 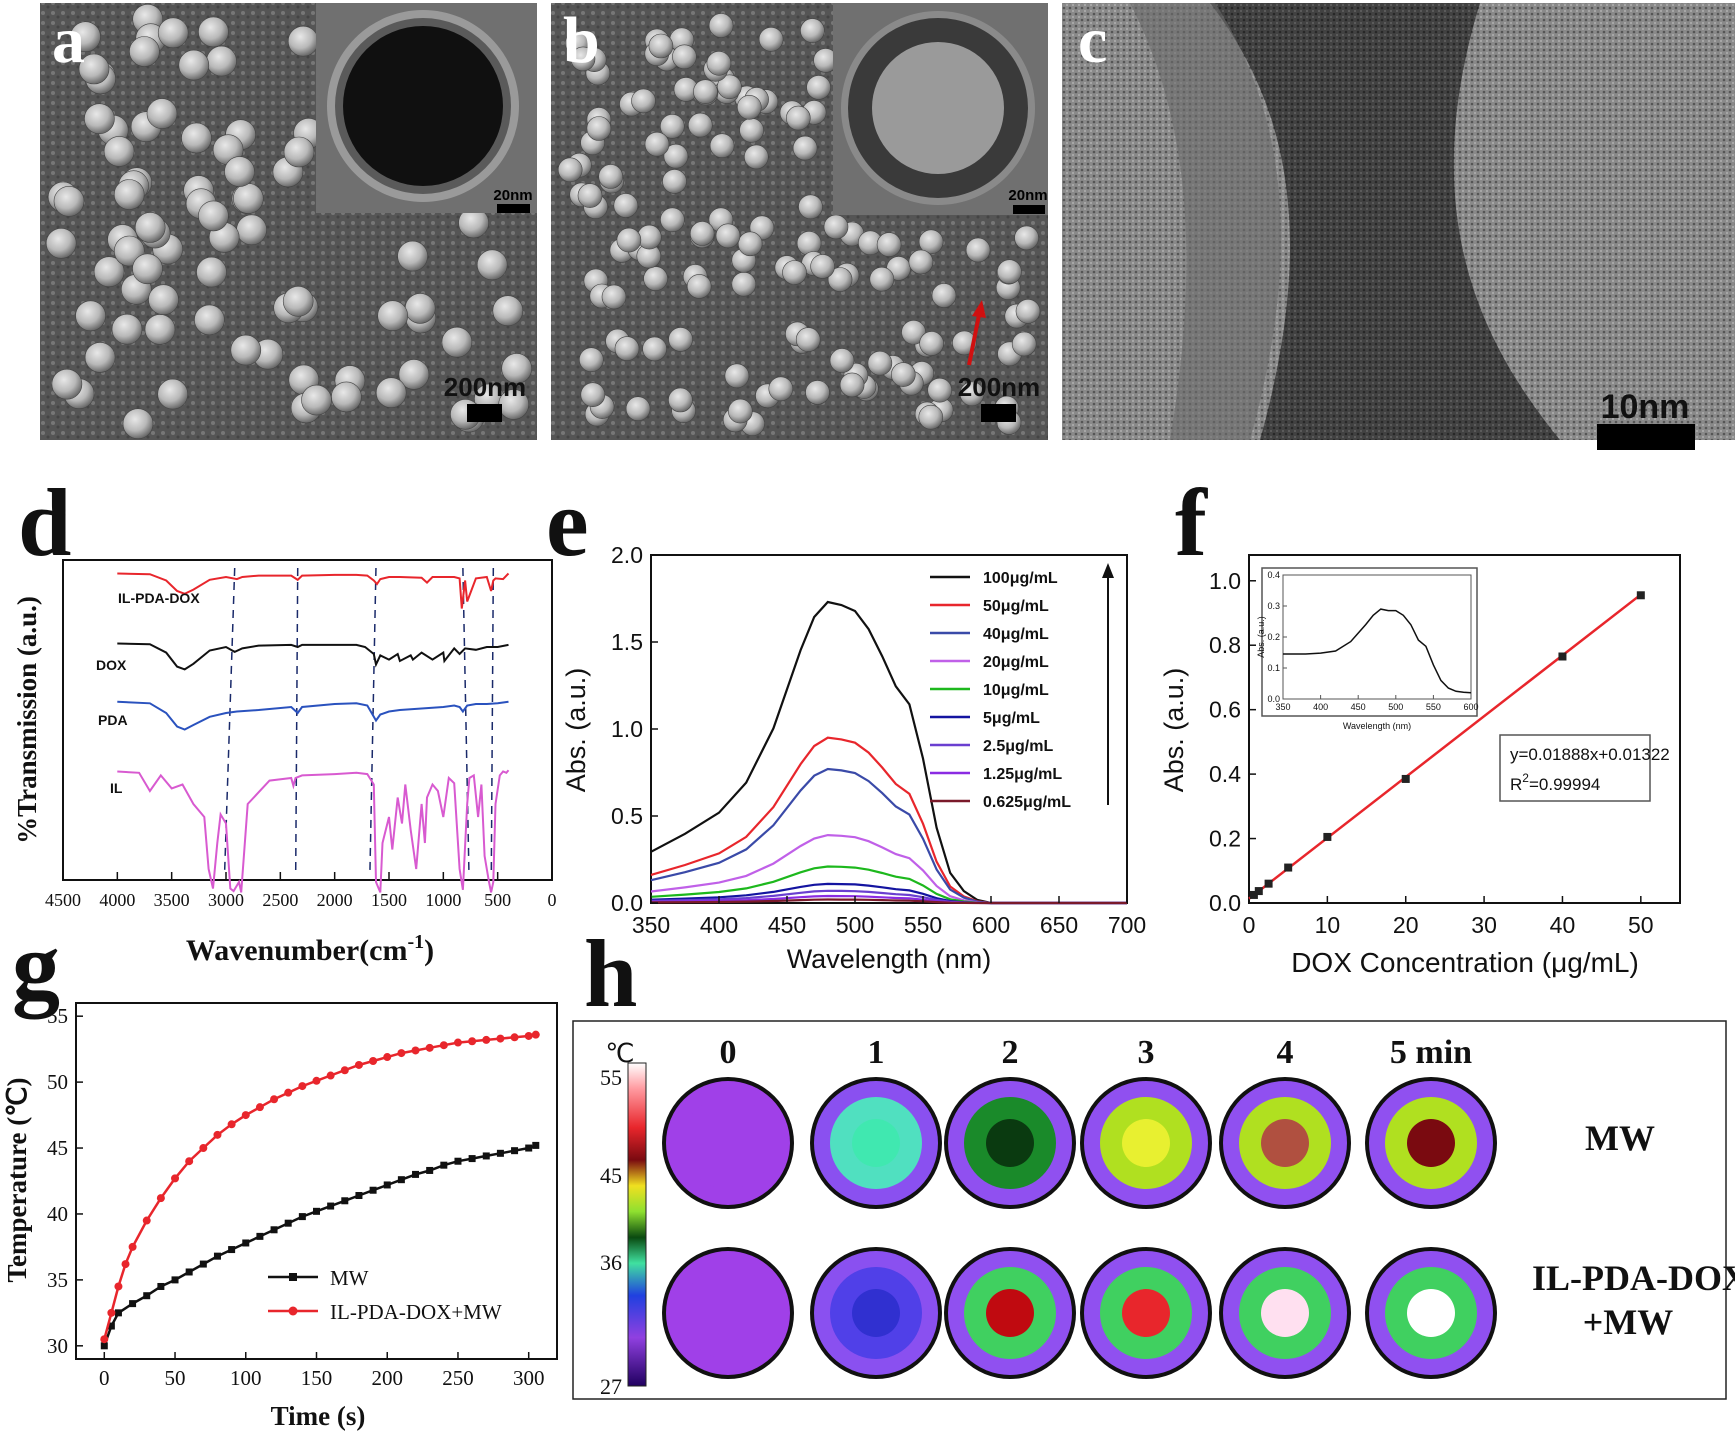 What do you see at coordinates (1620, 1138) in the screenshot?
I see `row-label-mw: MW` at bounding box center [1620, 1138].